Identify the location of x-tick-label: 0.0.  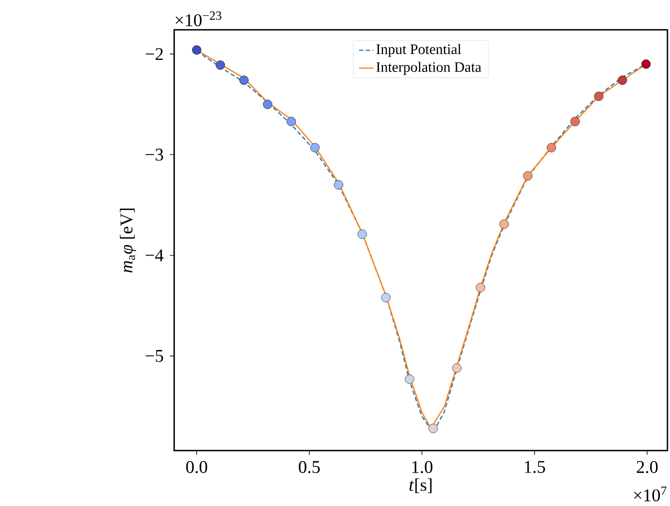
(197, 467).